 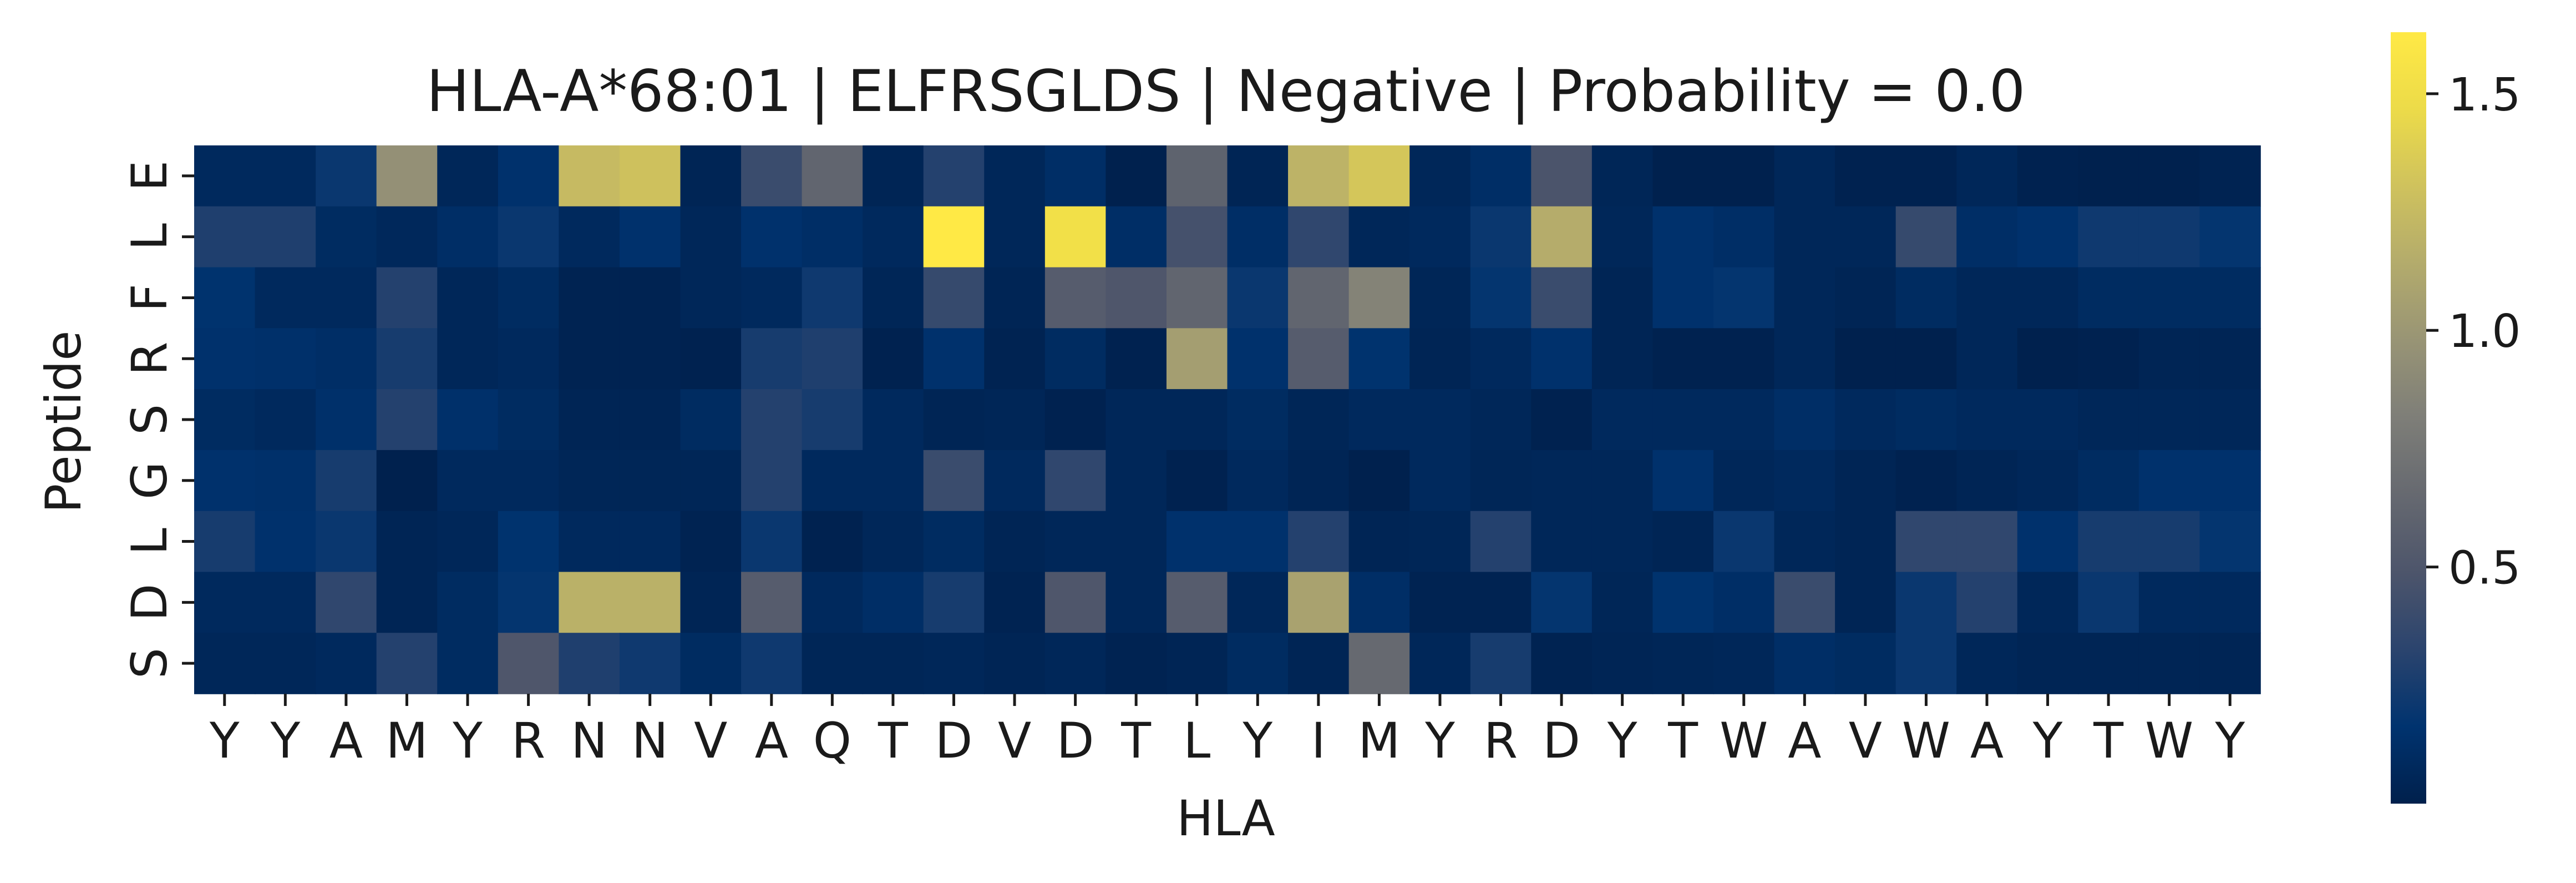 I want to click on y-axis: ELFRSGLDS, so click(x=157, y=419).